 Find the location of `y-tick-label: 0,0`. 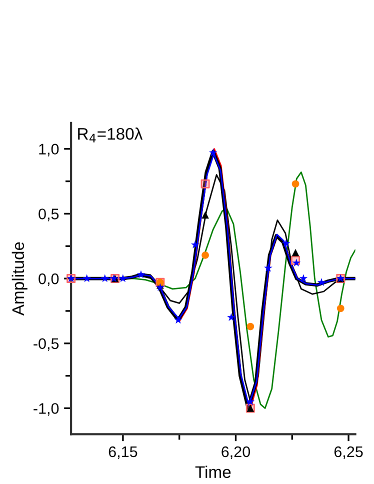

y-tick-label: 0,0 is located at coordinates (48, 279).